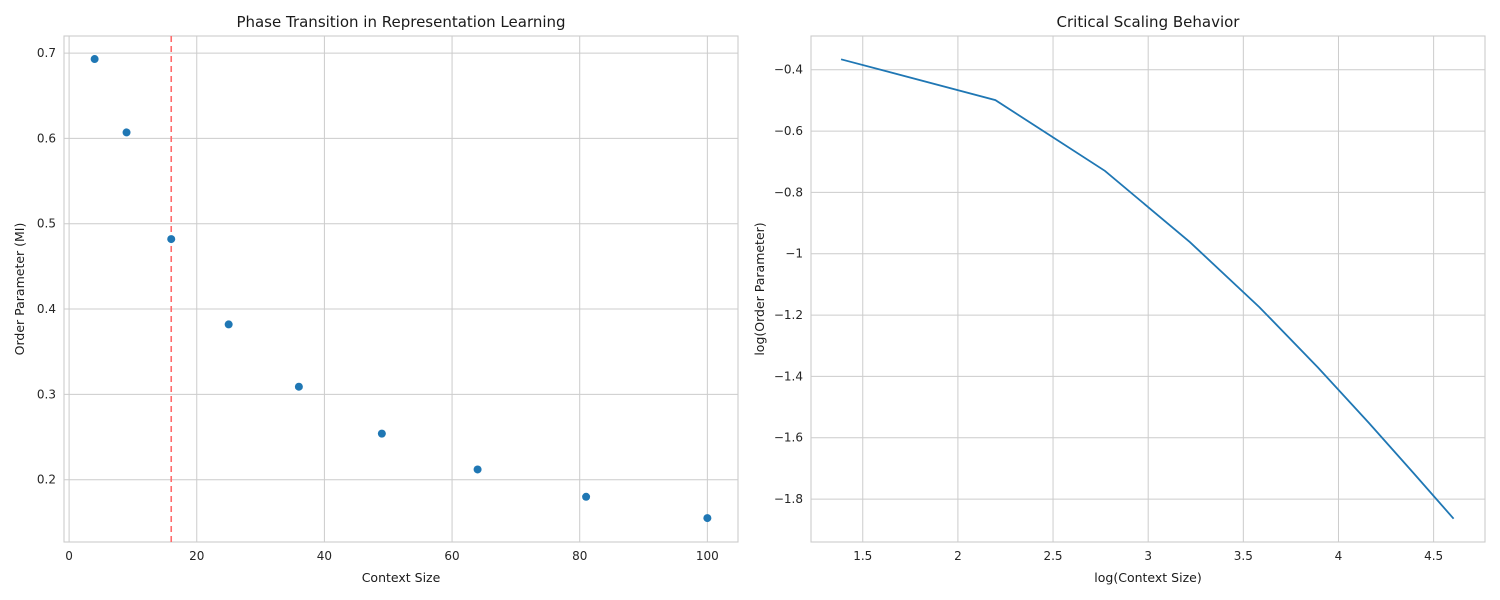 This screenshot has height=600, width=1500. Describe the element at coordinates (19, 289) in the screenshot. I see `left-y-axis-label: Order Parameter (MI)` at that location.